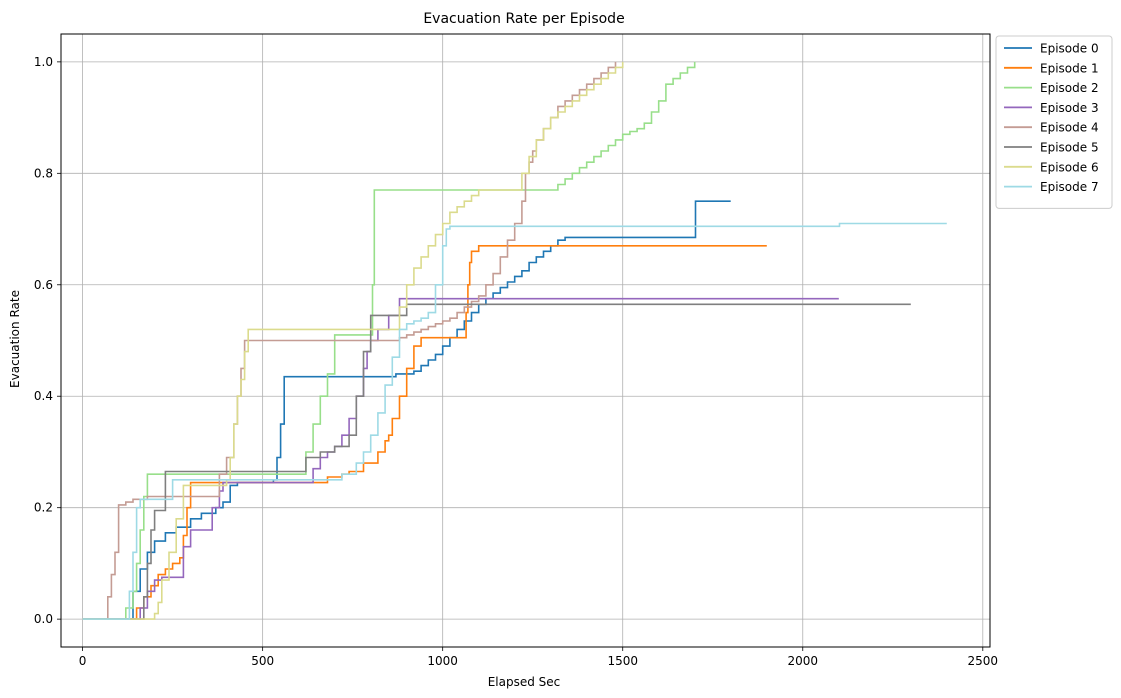 The image size is (1121, 698). Describe the element at coordinates (622, 661) in the screenshot. I see `x-tick-label: 1500` at that location.